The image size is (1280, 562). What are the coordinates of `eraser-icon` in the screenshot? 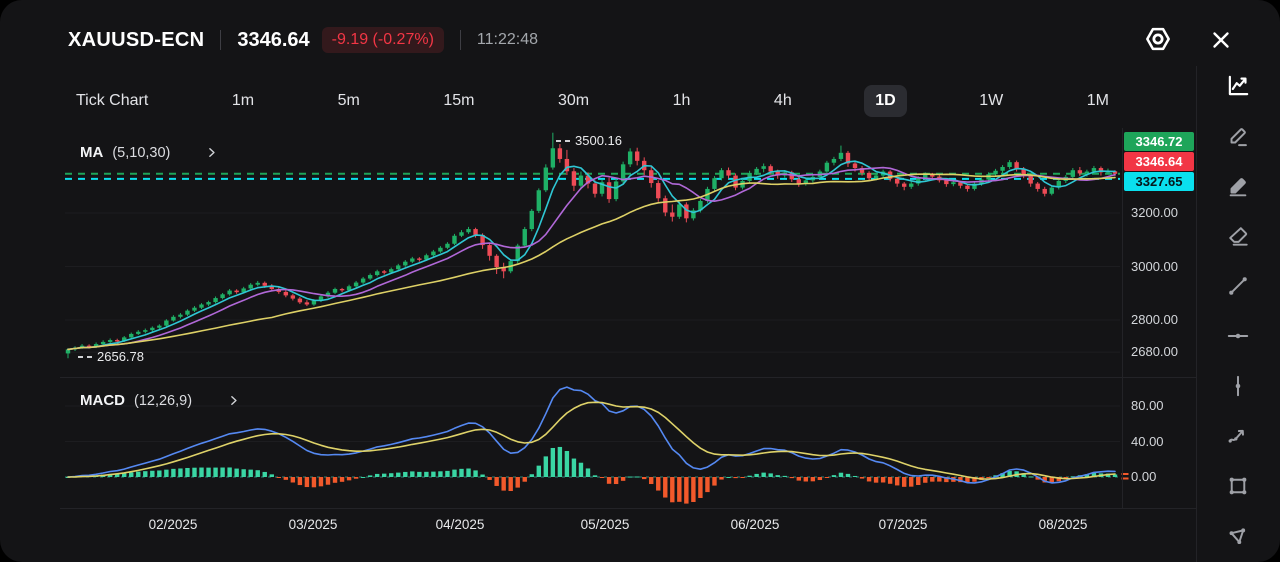 It's located at (1238, 236).